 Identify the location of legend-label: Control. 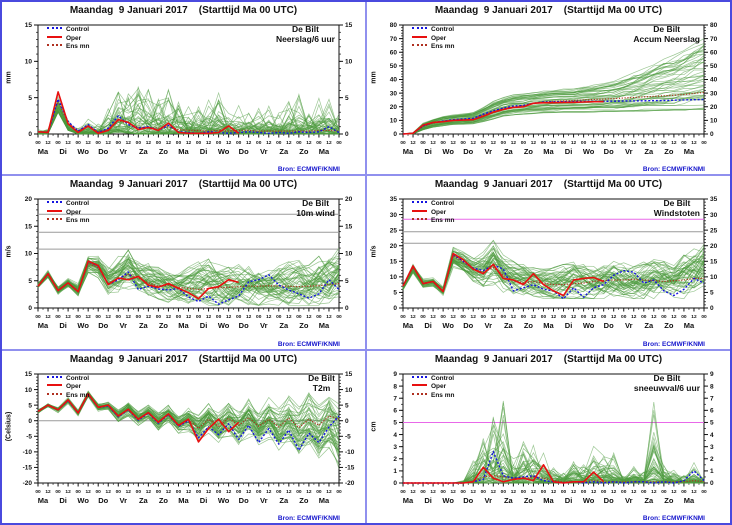
(443, 204).